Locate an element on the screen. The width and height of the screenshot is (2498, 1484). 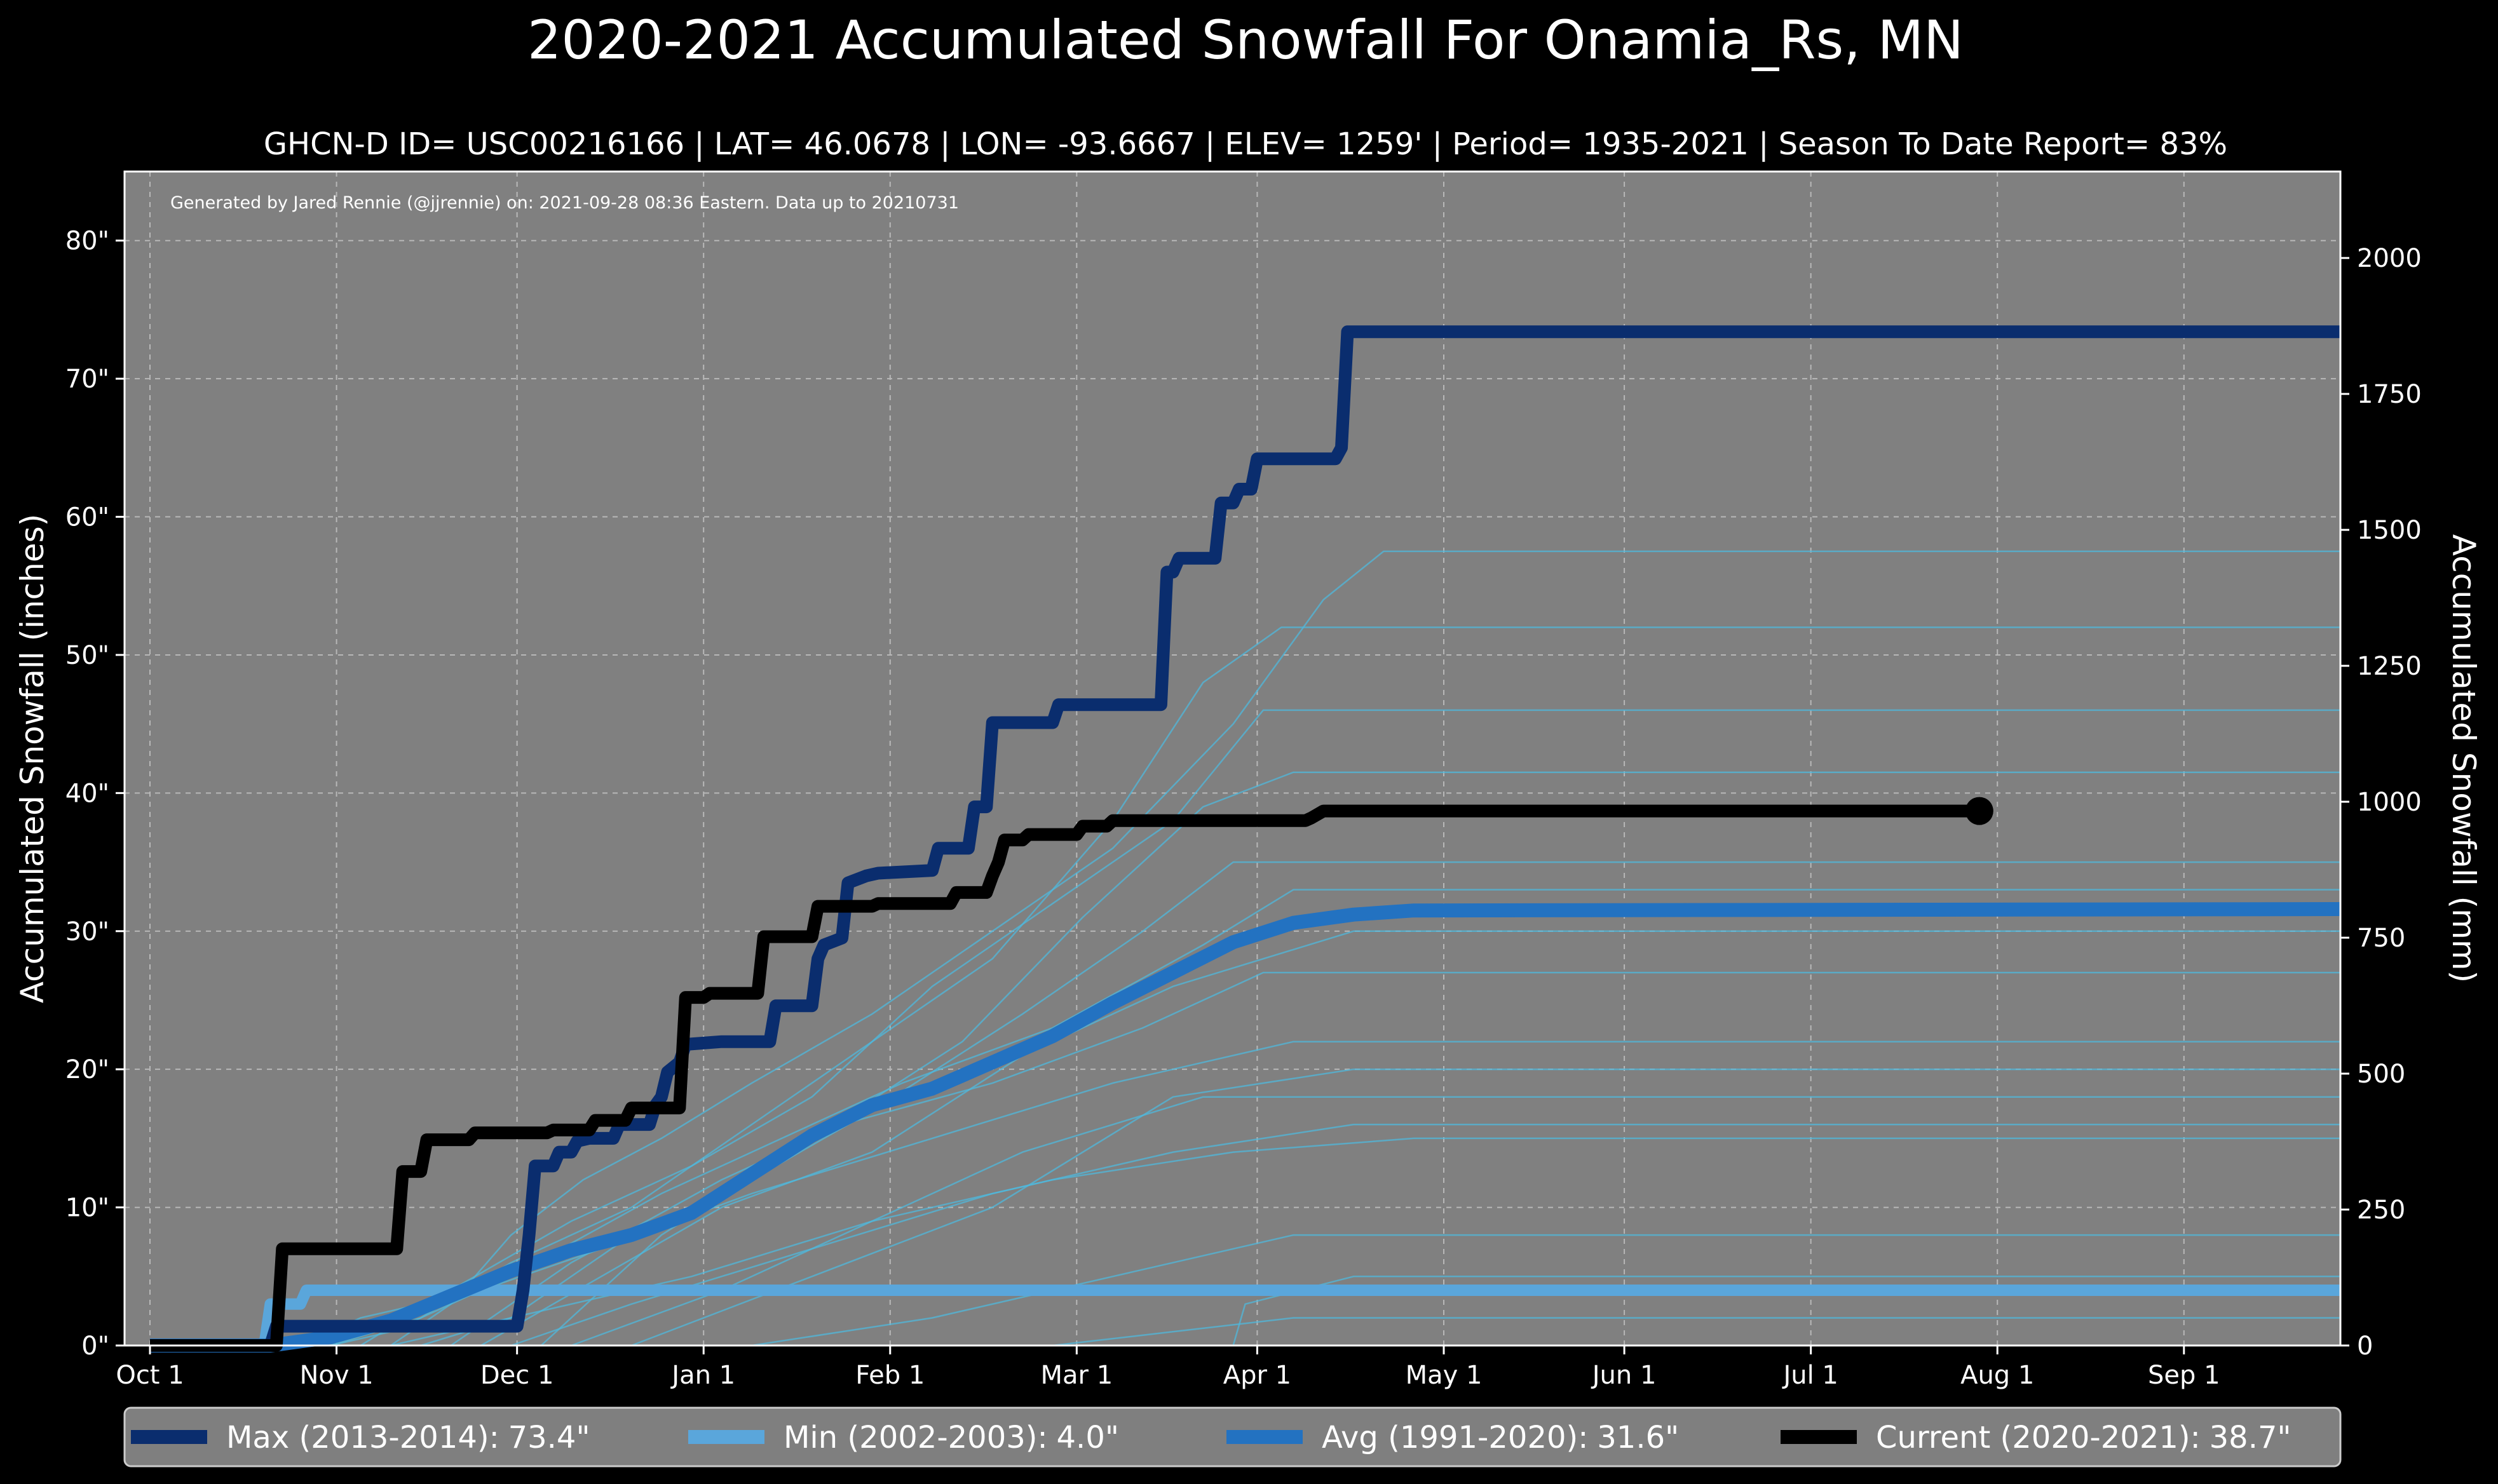
x-tick-label: Aug 1 is located at coordinates (1997, 1375).